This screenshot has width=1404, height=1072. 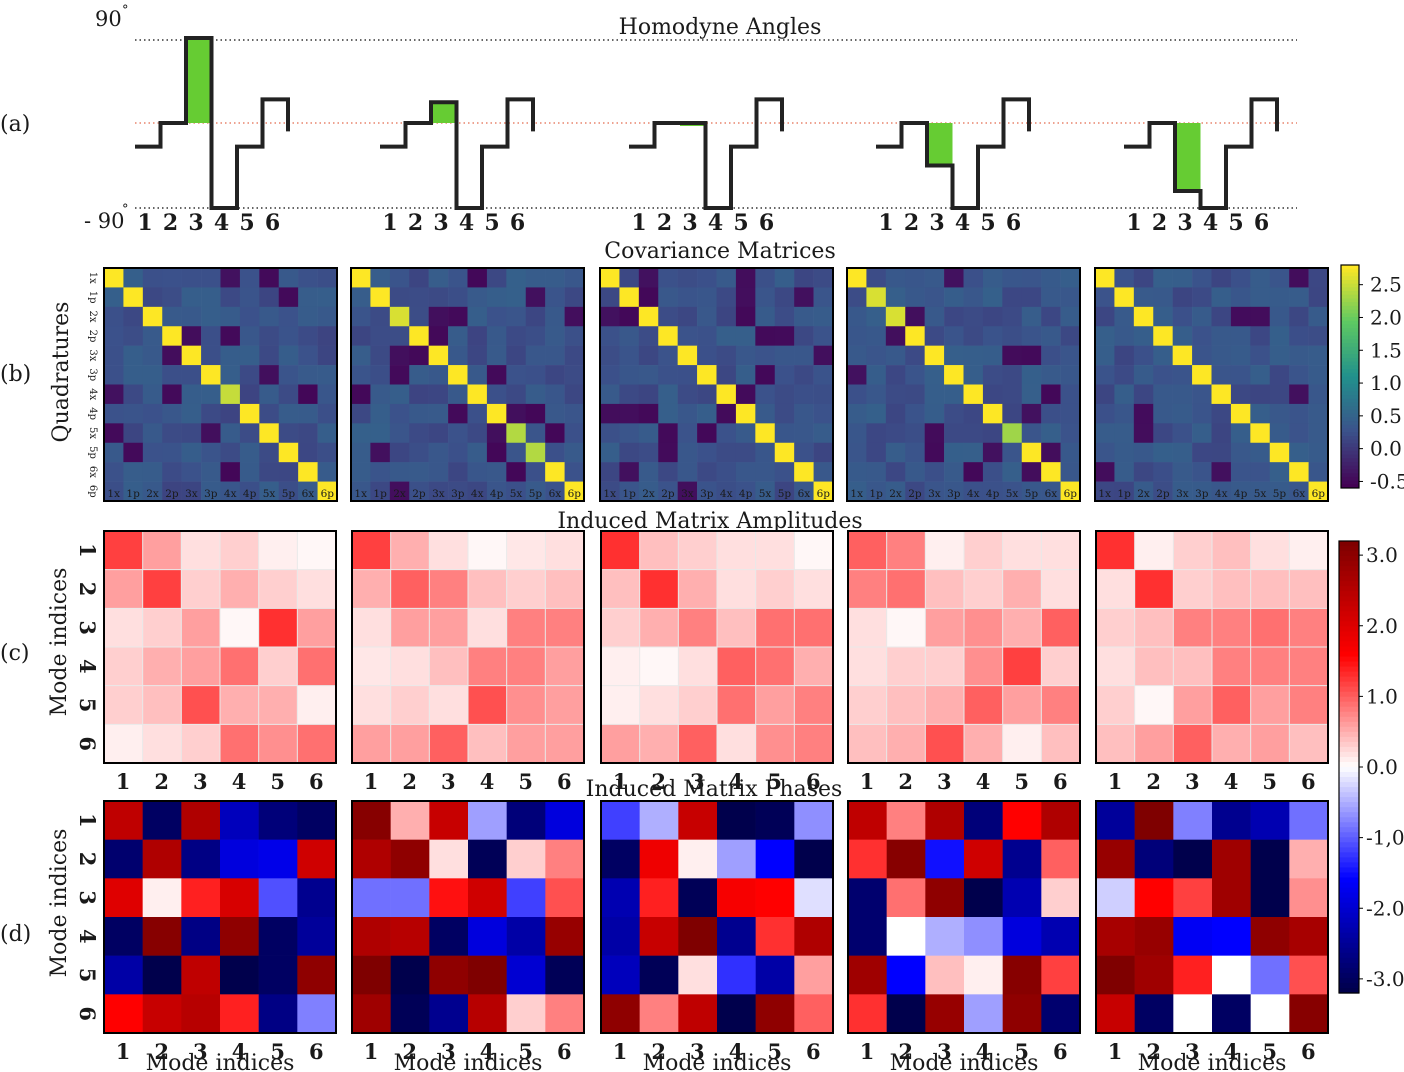 What do you see at coordinates (200, 781) in the screenshot?
I see `mode-x-tick-label: 3` at bounding box center [200, 781].